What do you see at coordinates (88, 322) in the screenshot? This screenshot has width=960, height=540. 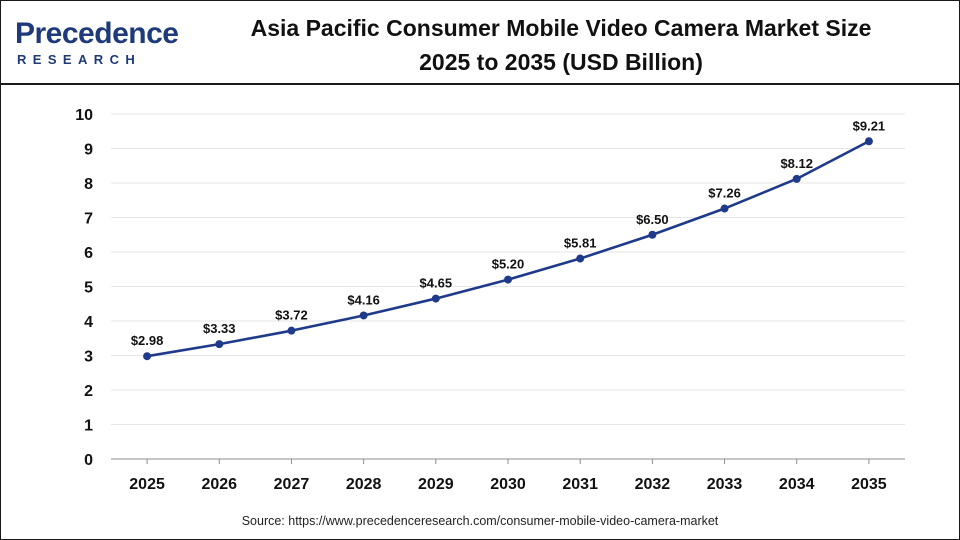 I see `y-tick-label: 4` at bounding box center [88, 322].